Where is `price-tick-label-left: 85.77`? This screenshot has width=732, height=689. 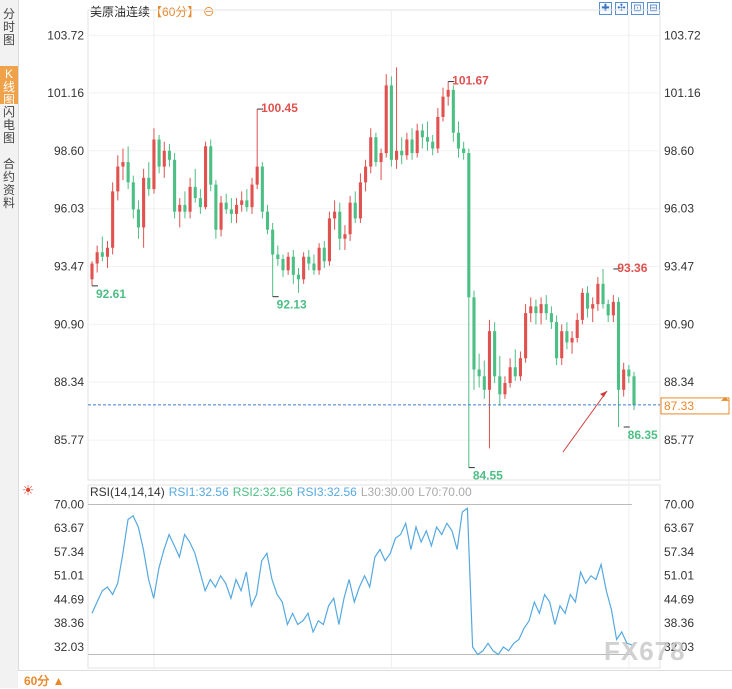
price-tick-label-left: 85.77 is located at coordinates (69, 440).